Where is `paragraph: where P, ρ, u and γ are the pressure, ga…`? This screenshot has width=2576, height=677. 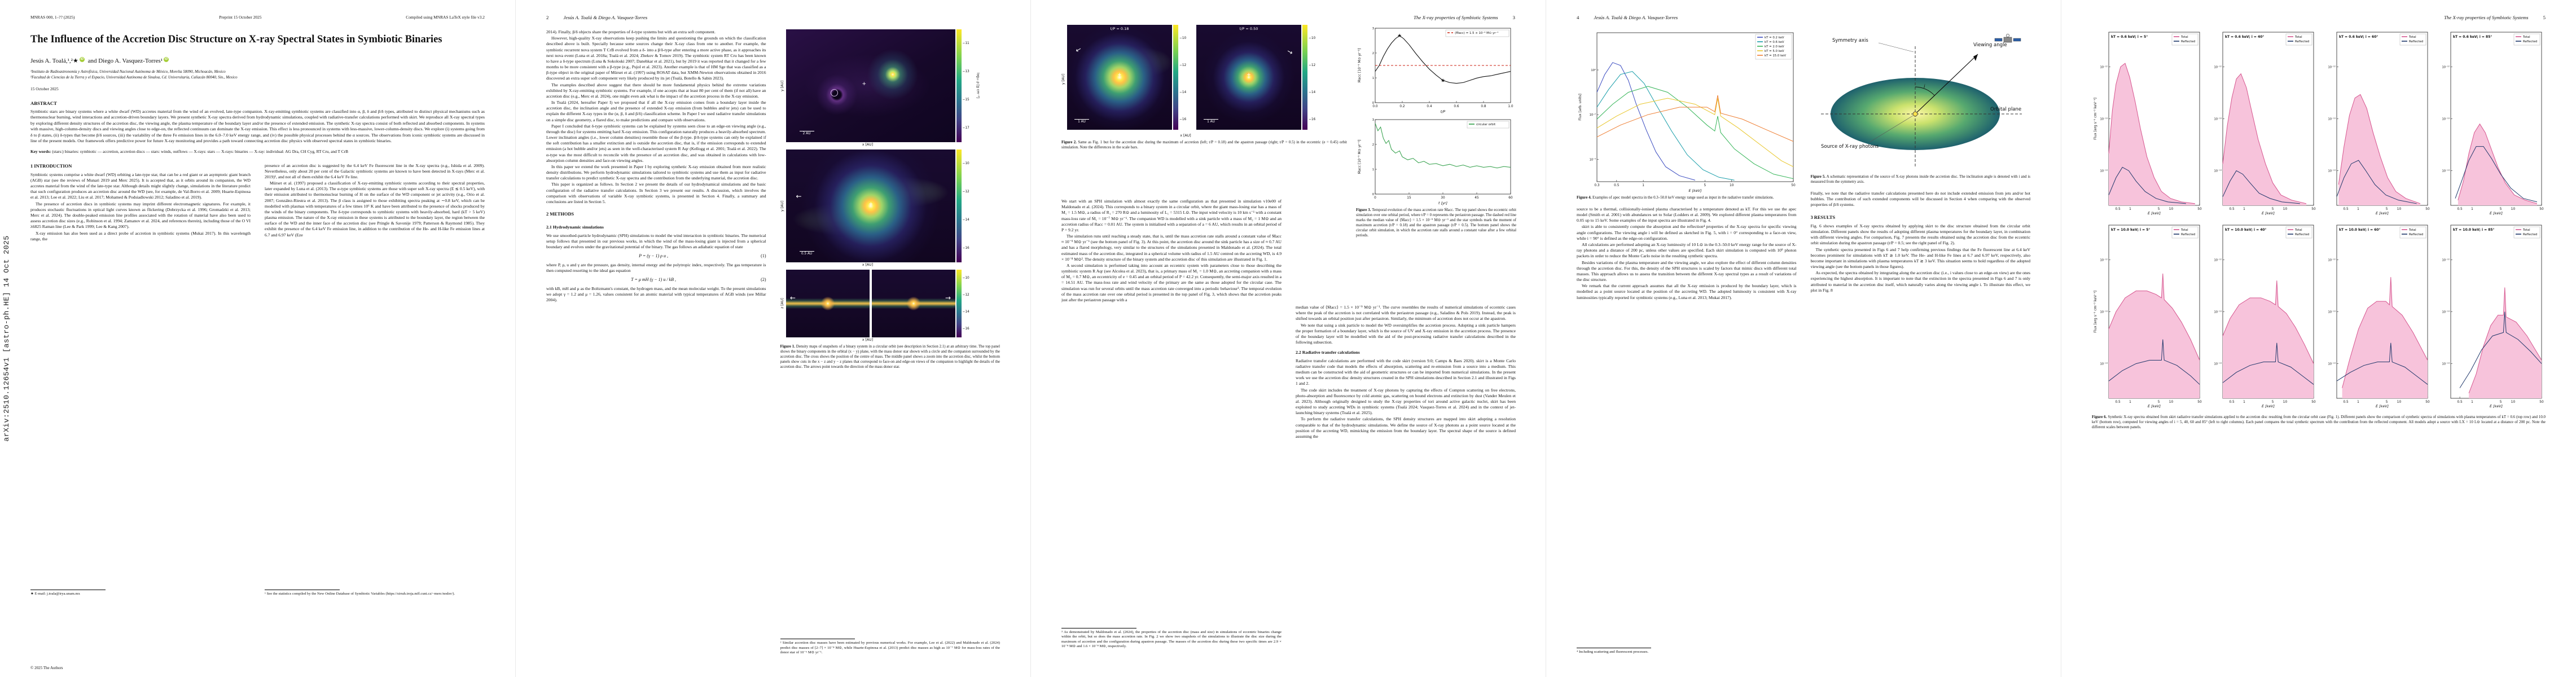 paragraph: where P, ρ, u and γ are the pressure, ga… is located at coordinates (656, 268).